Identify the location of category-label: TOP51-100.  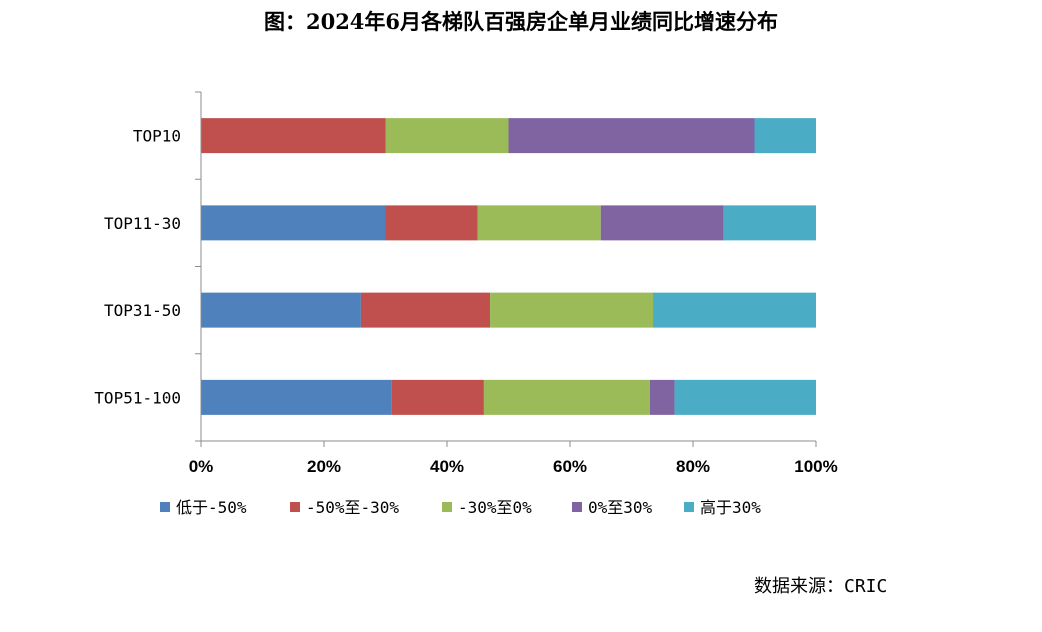
(137, 397).